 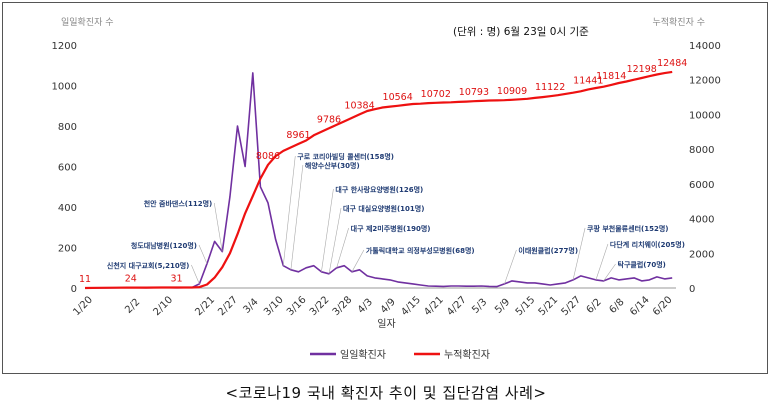 What do you see at coordinates (678, 22) in the screenshot?
I see `right-axis-title: 누적확진자 수` at bounding box center [678, 22].